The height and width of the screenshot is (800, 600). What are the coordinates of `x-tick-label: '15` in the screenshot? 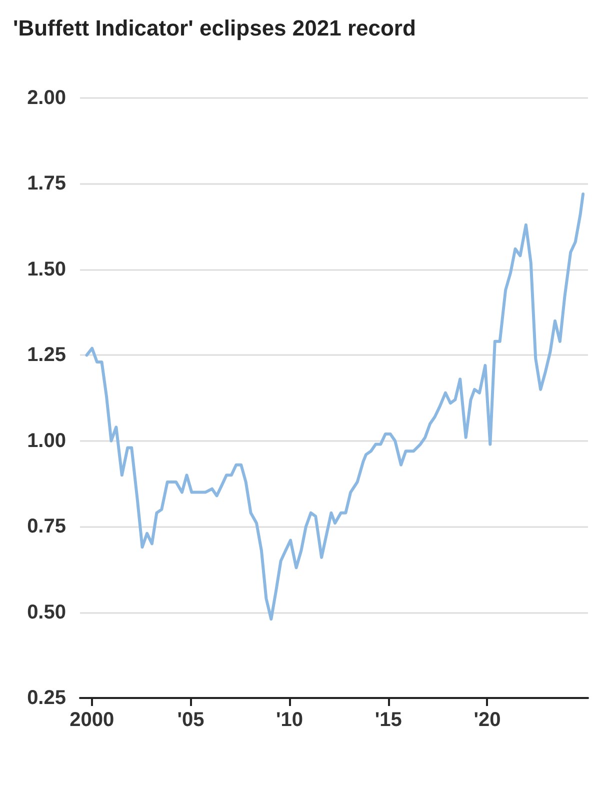 It's located at (388, 720).